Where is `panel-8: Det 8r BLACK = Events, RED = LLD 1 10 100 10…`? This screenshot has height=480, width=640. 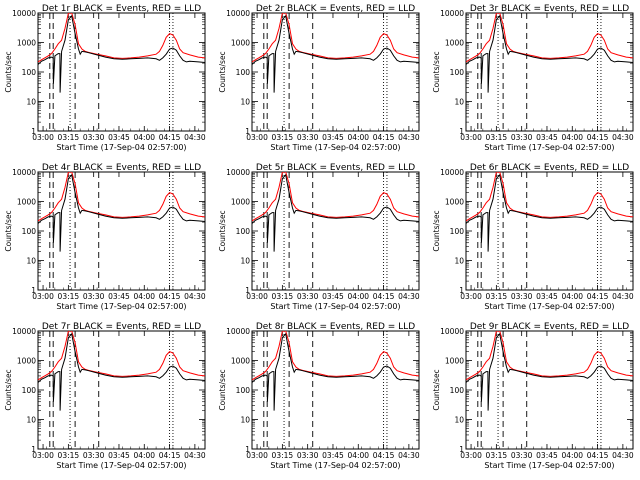 panel-8: Det 8r BLACK = Events, RED = LLD 1 10 100 10… is located at coordinates (319, 396).